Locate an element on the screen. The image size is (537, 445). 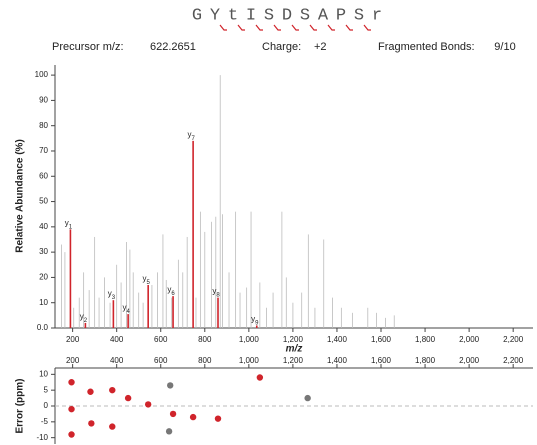
peak-label: y7 is located at coordinates (191, 135).